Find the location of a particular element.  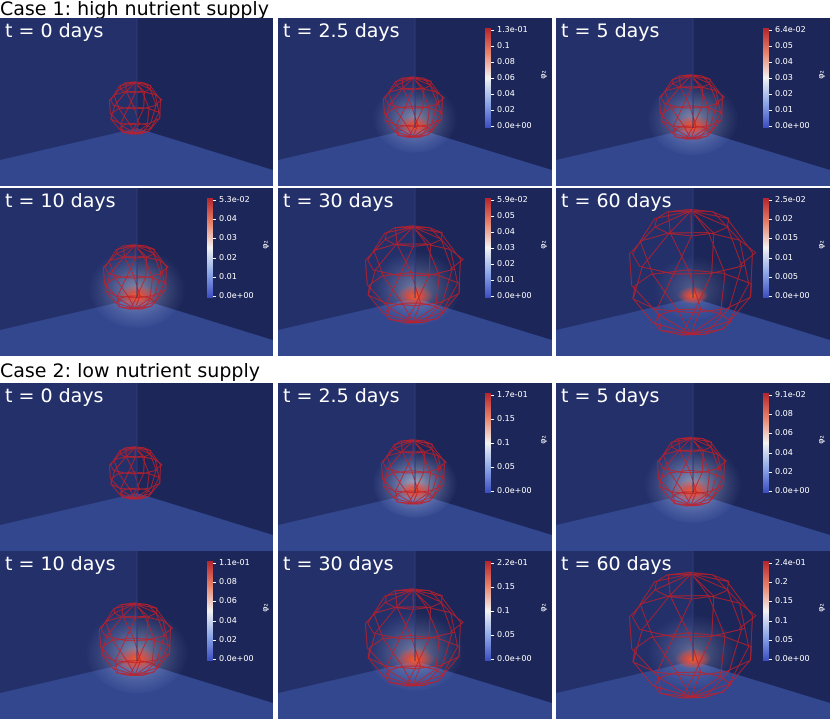

colorbar-tick-label: 0.06 is located at coordinates (784, 432).